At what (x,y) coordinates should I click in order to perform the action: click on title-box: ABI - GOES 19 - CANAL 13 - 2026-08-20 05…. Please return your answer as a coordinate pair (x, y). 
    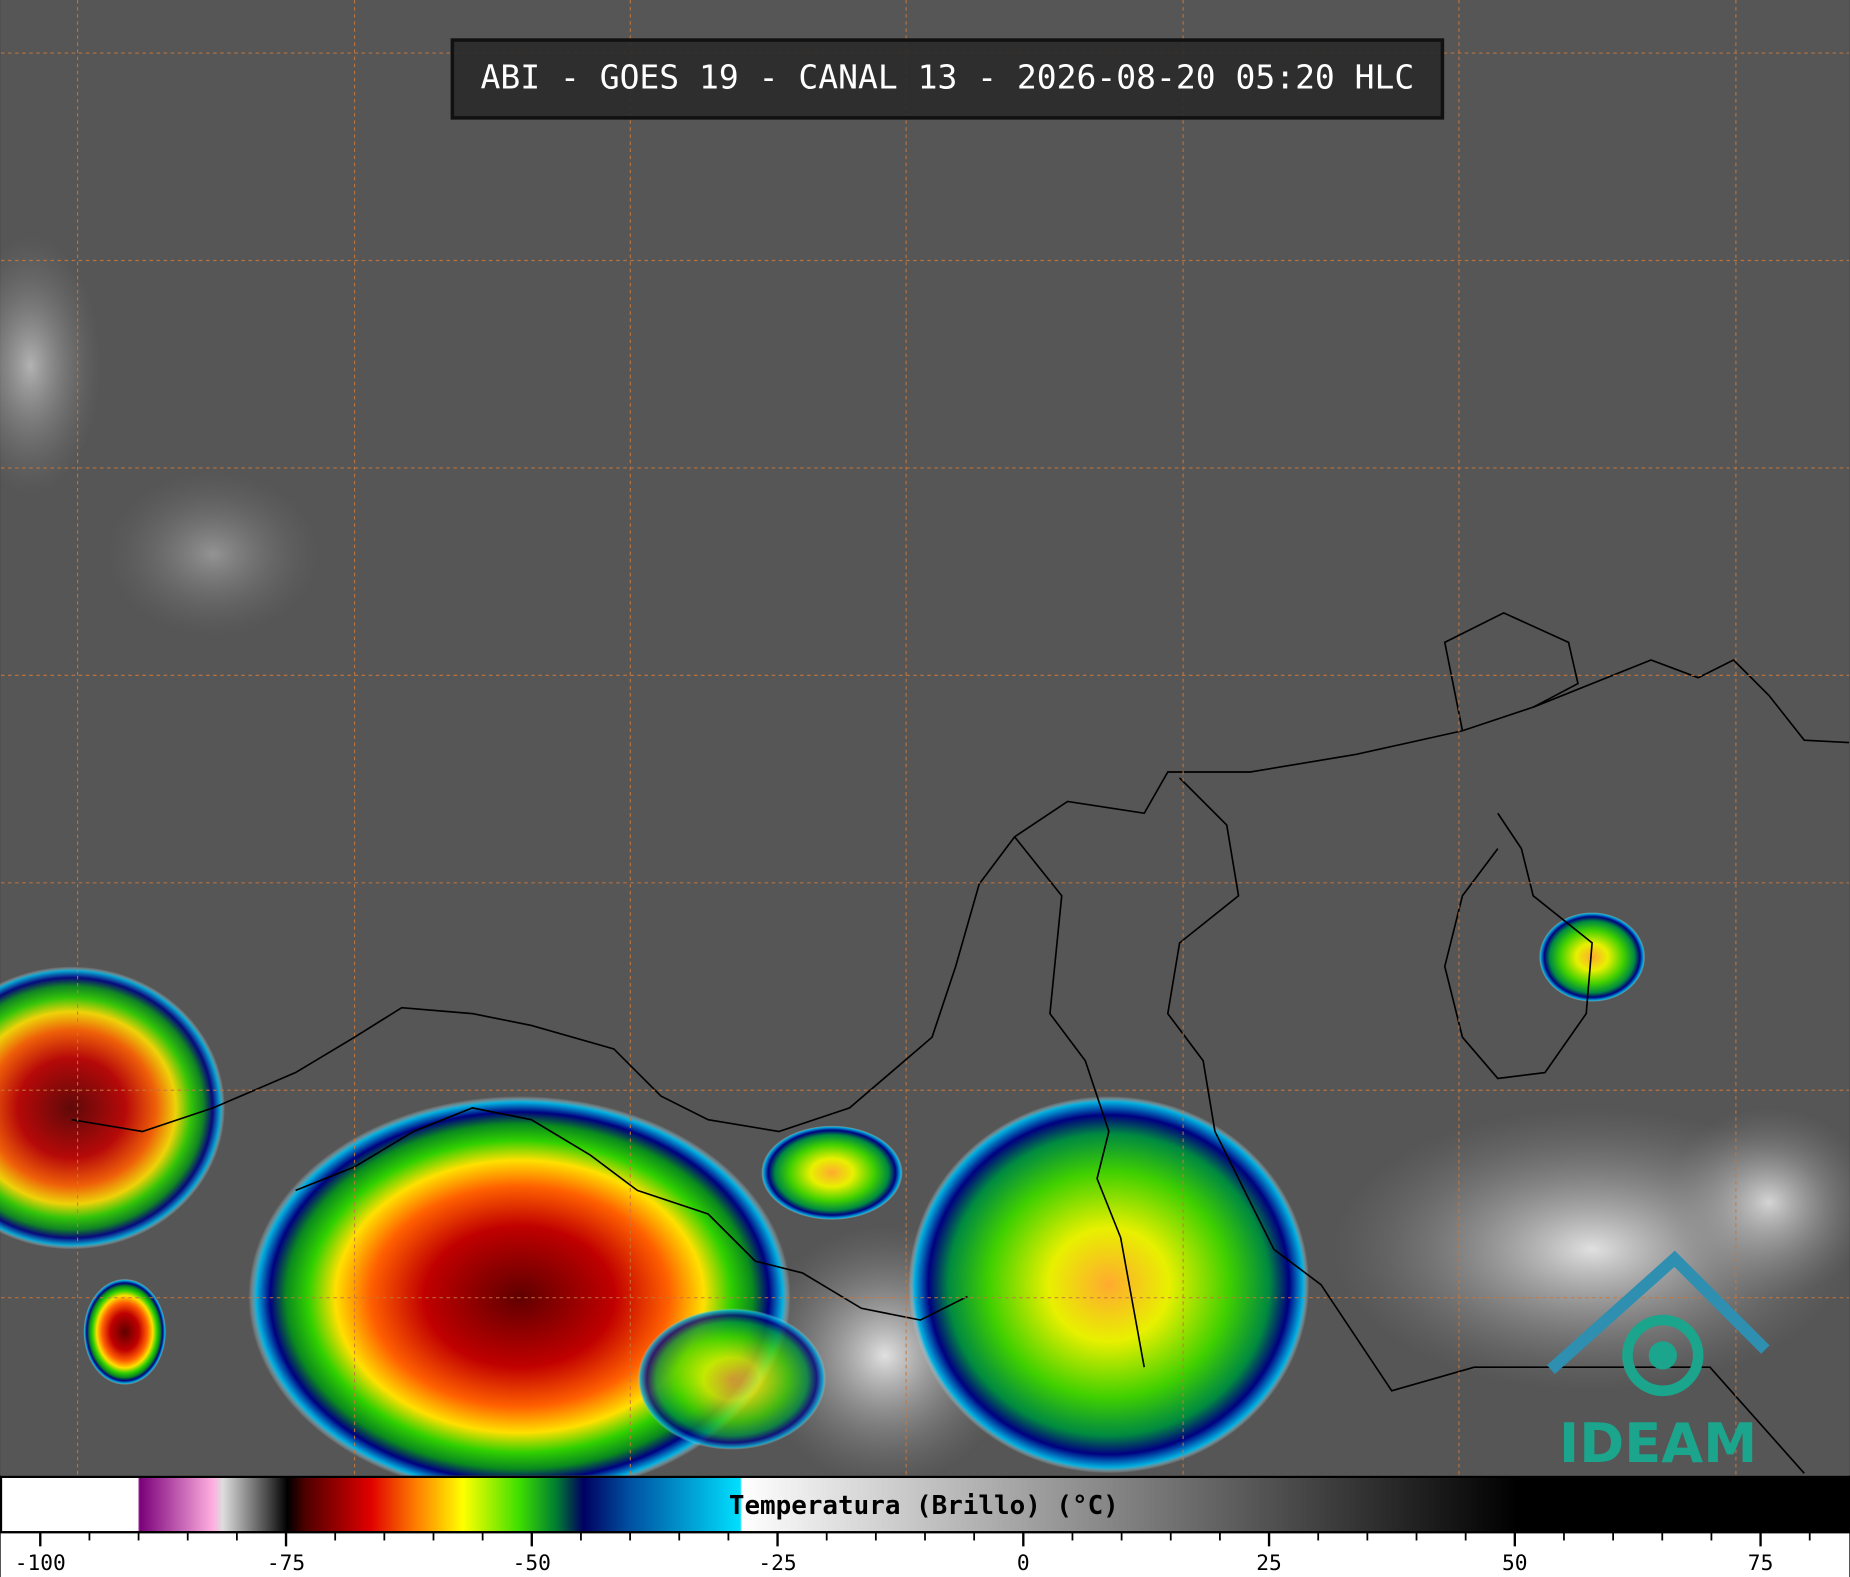
    Looking at the image, I should click on (947, 79).